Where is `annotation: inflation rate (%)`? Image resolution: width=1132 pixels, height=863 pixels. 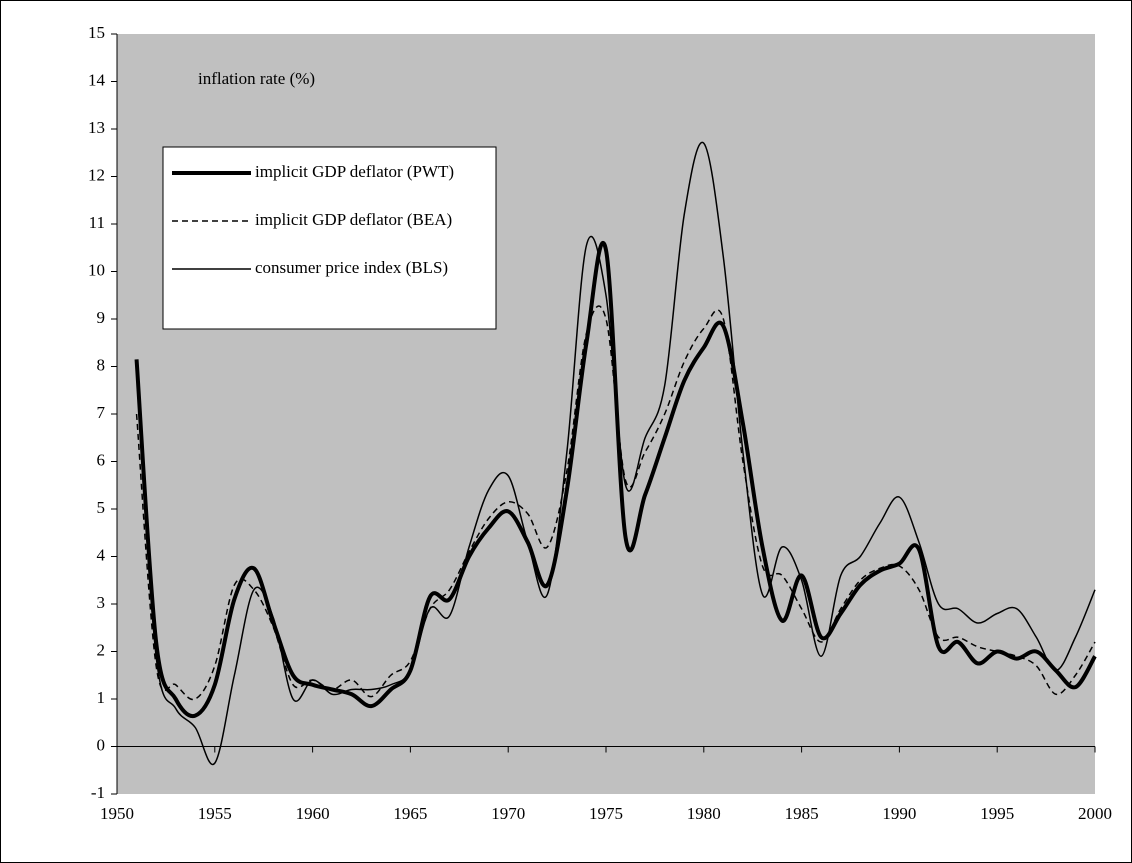 annotation: inflation rate (%) is located at coordinates (256, 78).